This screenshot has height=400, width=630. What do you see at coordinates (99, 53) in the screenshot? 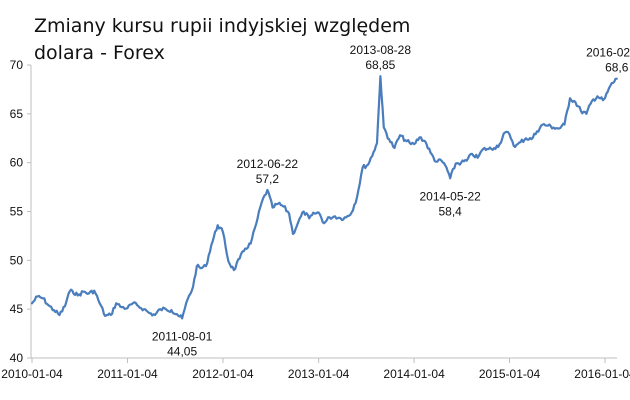
I see `chart-title-line-2: dolara - Forex` at bounding box center [99, 53].